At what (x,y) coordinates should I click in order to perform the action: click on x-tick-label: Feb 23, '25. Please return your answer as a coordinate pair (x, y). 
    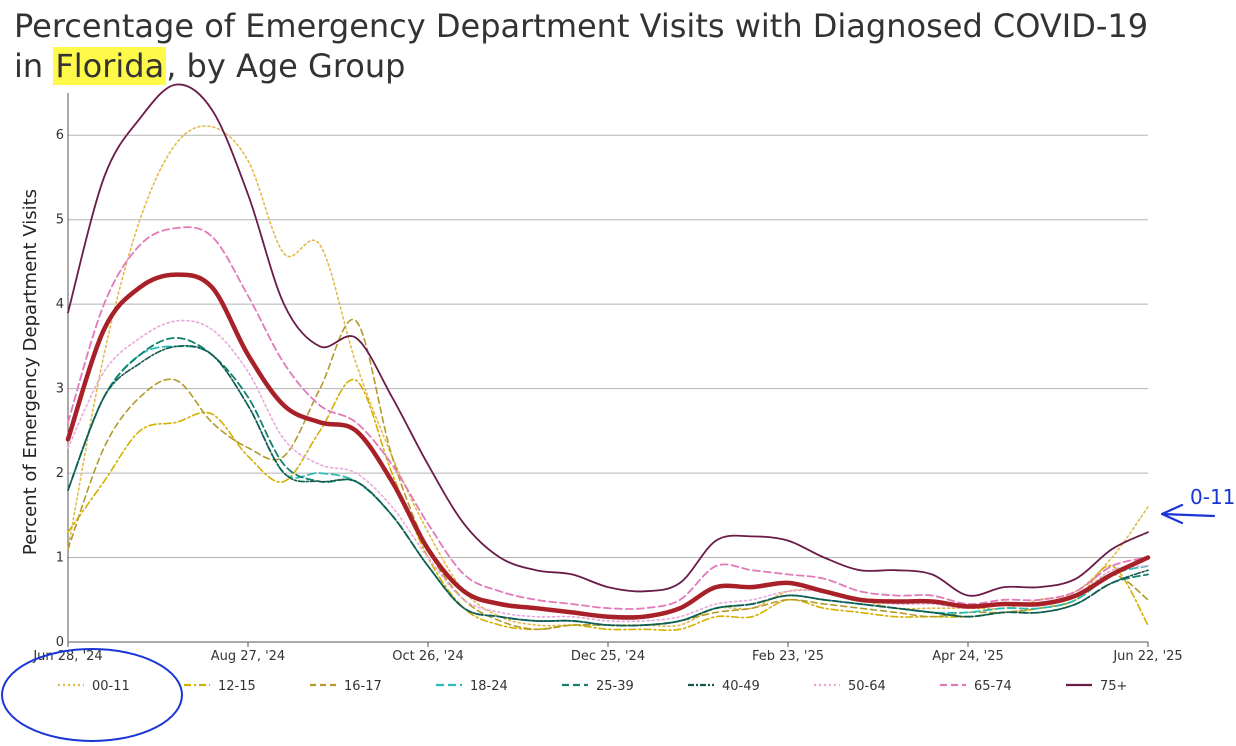
    Looking at the image, I should click on (788, 656).